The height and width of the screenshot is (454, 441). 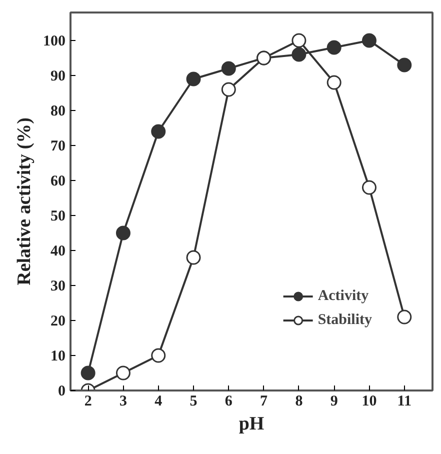 What do you see at coordinates (58, 356) in the screenshot?
I see `y-tick-label: 10` at bounding box center [58, 356].